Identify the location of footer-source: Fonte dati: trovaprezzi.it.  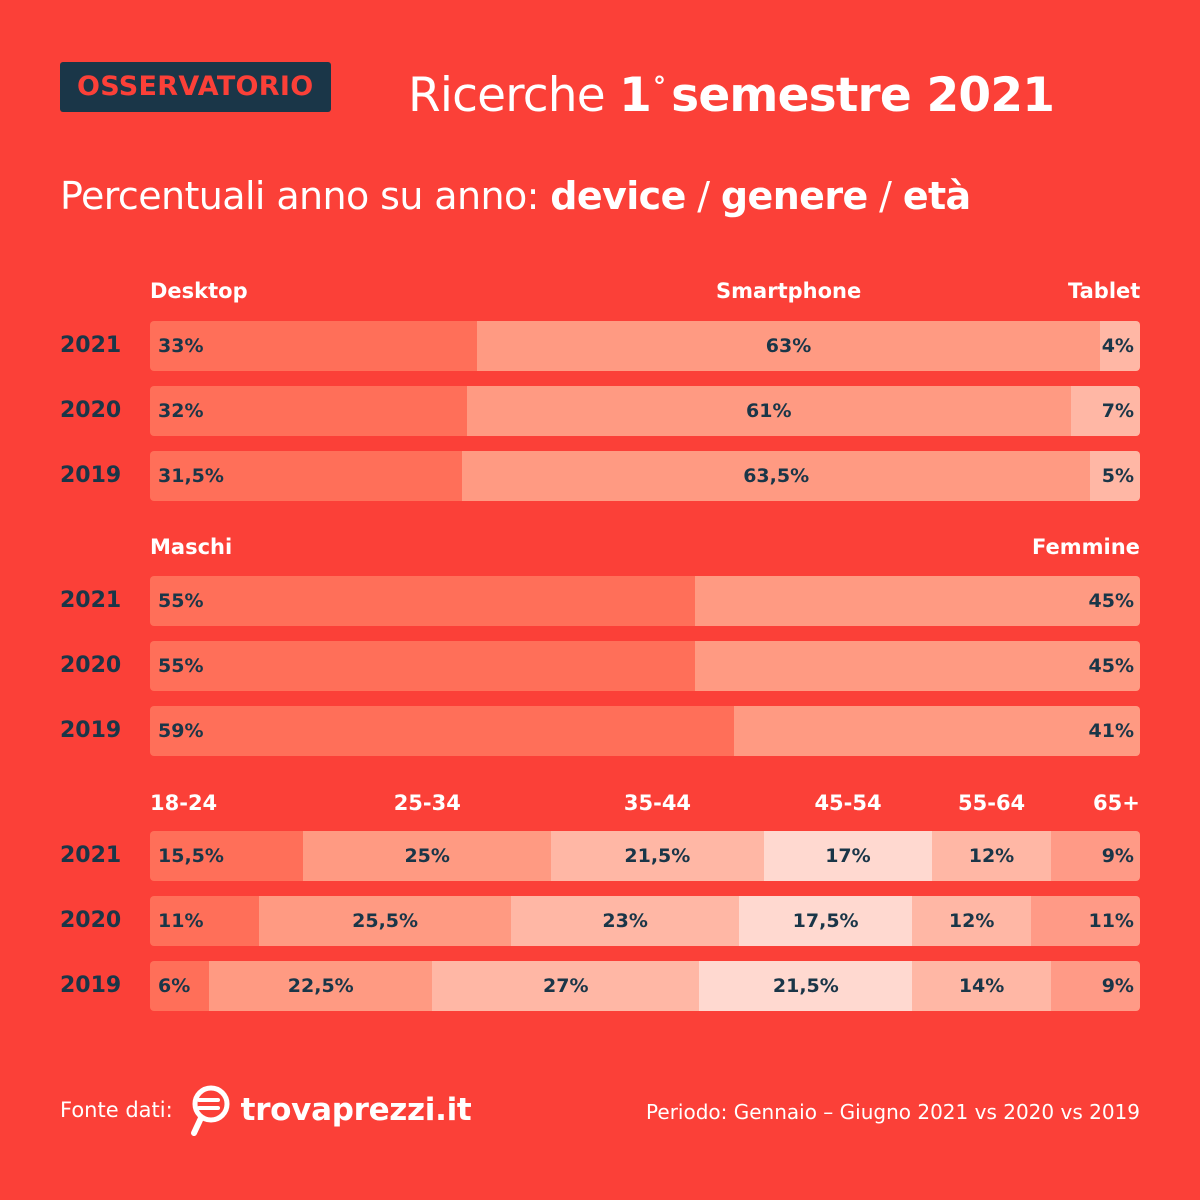
(266, 1110).